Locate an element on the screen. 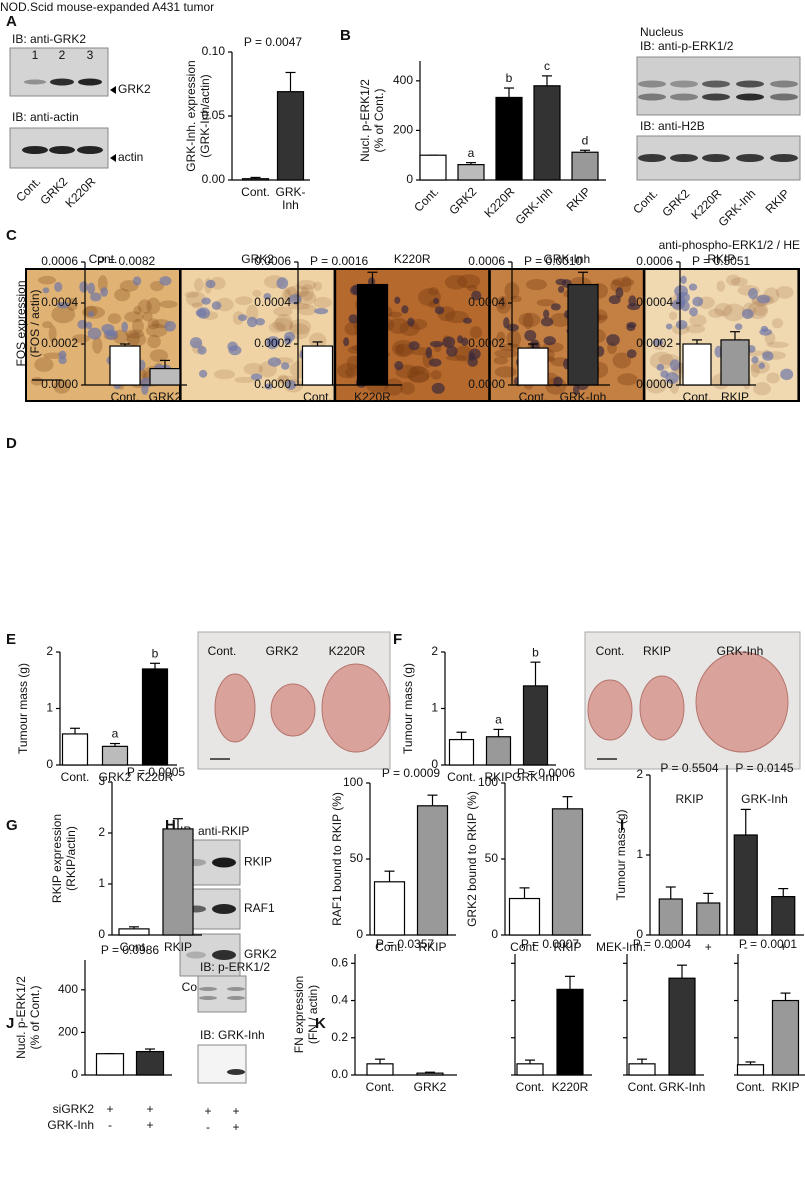 The width and height of the screenshot is (805, 1194). sample-label: RKIP is located at coordinates (778, 201).